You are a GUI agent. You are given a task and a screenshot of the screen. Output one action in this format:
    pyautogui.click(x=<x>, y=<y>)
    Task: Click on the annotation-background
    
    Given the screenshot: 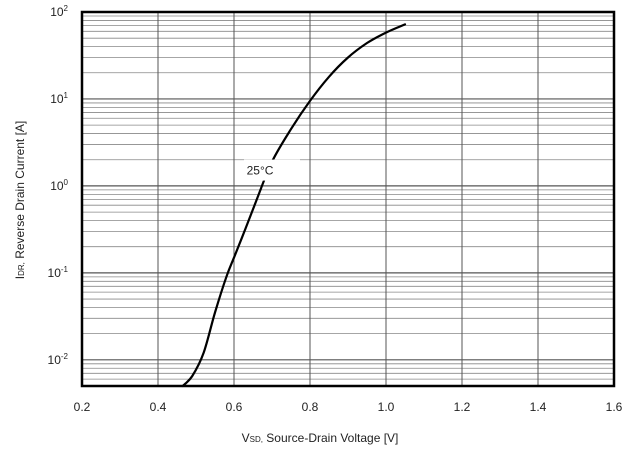 What is the action you would take?
    pyautogui.click(x=272, y=170)
    